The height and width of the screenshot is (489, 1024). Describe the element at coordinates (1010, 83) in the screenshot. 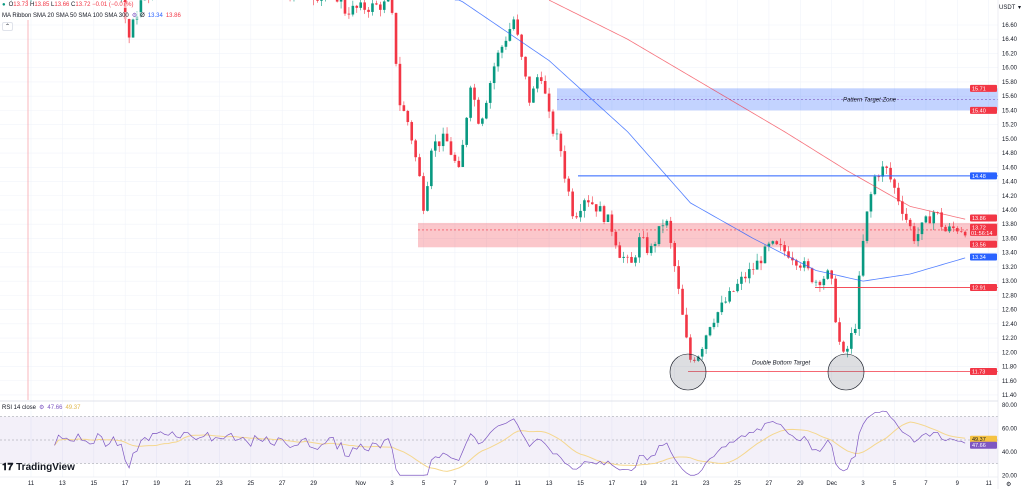

I see `price-tick: 15.80` at that location.